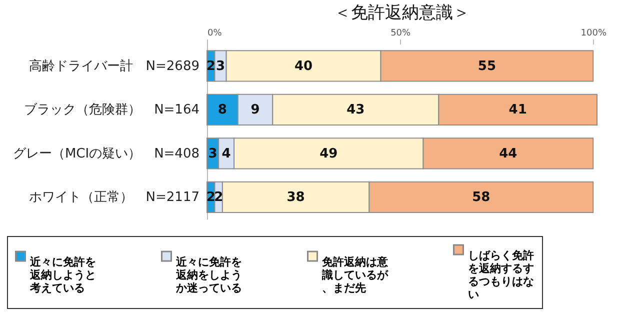 The width and height of the screenshot is (640, 326). I want to click on data-label: 49, so click(329, 154).